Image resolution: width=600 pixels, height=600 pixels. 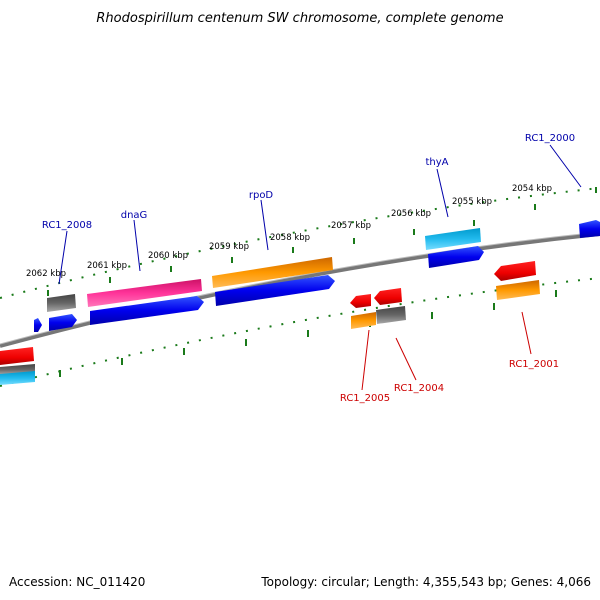 I want to click on tick-label-2061: 2061 kbp, so click(x=107, y=266).